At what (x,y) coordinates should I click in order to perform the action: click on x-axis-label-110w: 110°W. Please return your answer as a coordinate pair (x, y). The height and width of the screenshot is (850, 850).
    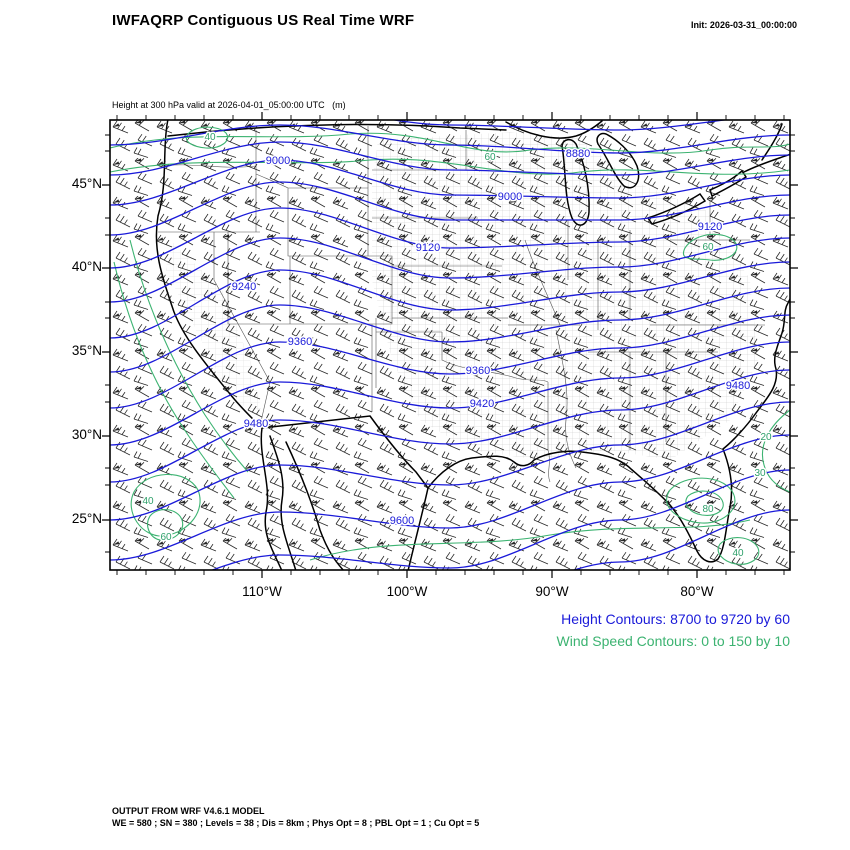
    Looking at the image, I should click on (262, 591).